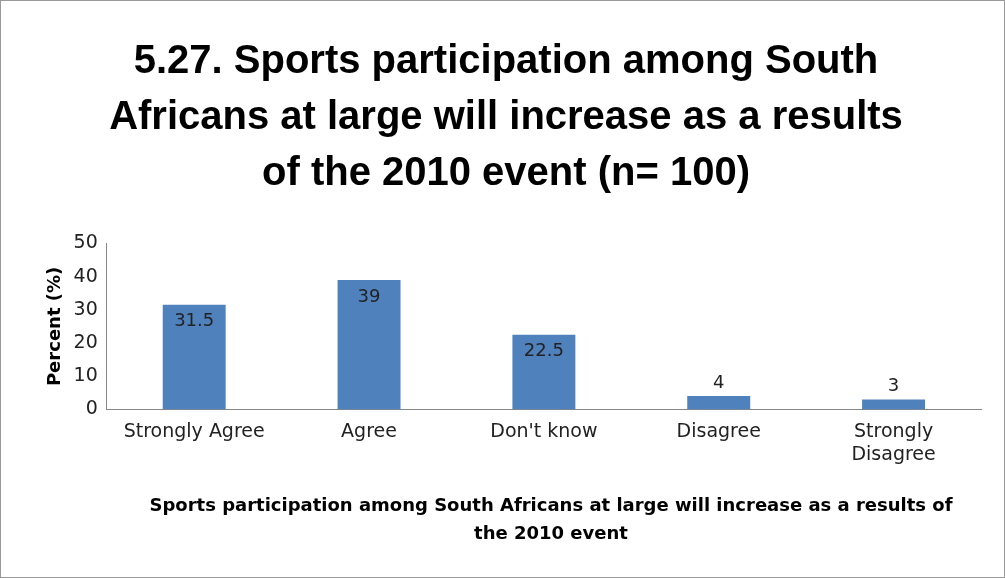 The image size is (1005, 578). I want to click on y-tick-label: 50, so click(85, 241).